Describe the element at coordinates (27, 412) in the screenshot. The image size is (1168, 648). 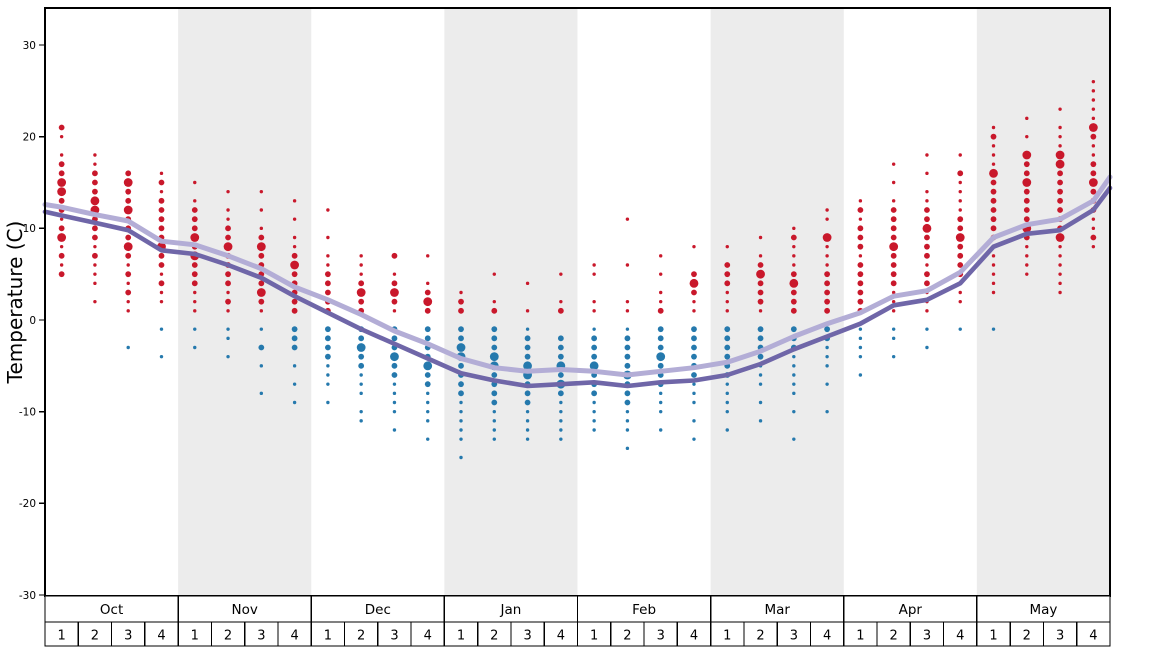
I see `y-tick-label: -10` at that location.